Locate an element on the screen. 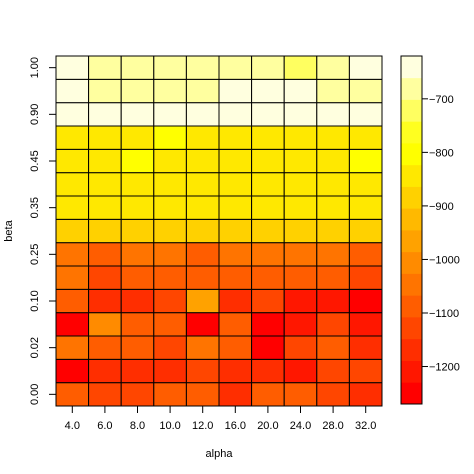 The width and height of the screenshot is (474, 474). color-legend-axis: −1200 −1100 −1000 −900 −800 −700 is located at coordinates (441, 234).